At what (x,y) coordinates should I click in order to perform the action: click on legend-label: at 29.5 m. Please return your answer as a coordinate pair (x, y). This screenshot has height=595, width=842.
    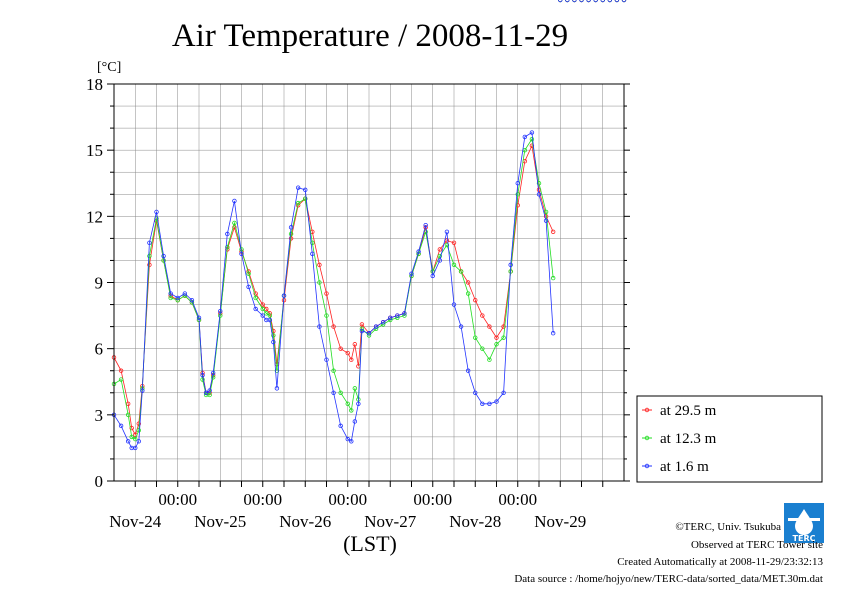
    Looking at the image, I should click on (688, 411).